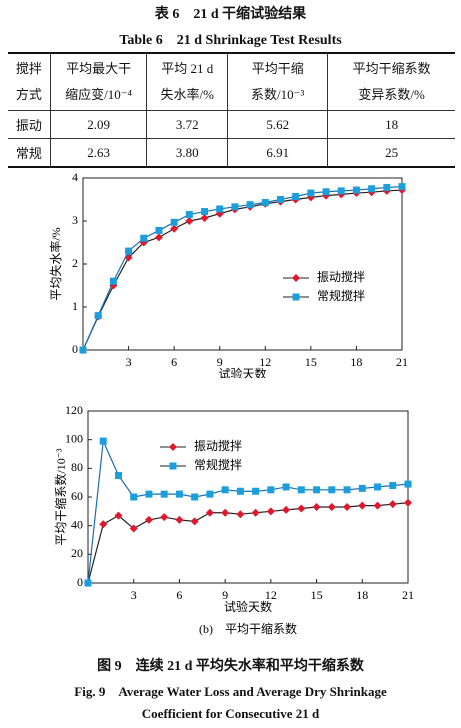 The image size is (461, 728). What do you see at coordinates (187, 124) in the screenshot?
I see `cell: 3.72` at bounding box center [187, 124].